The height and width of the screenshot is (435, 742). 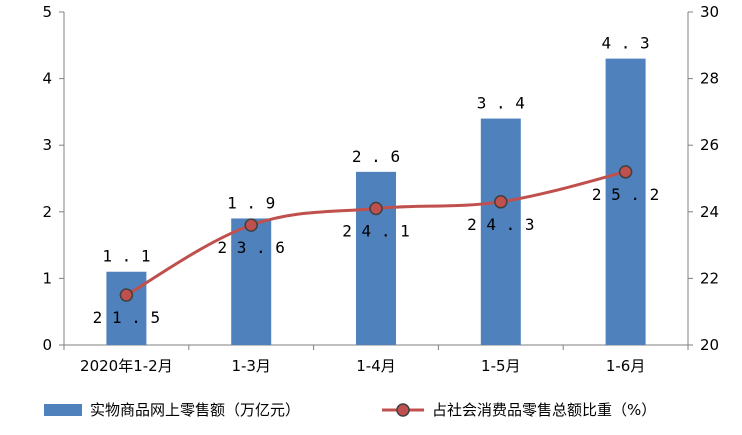 I want to click on x-axis-category-label: 2020年1-2月, so click(x=126, y=366).